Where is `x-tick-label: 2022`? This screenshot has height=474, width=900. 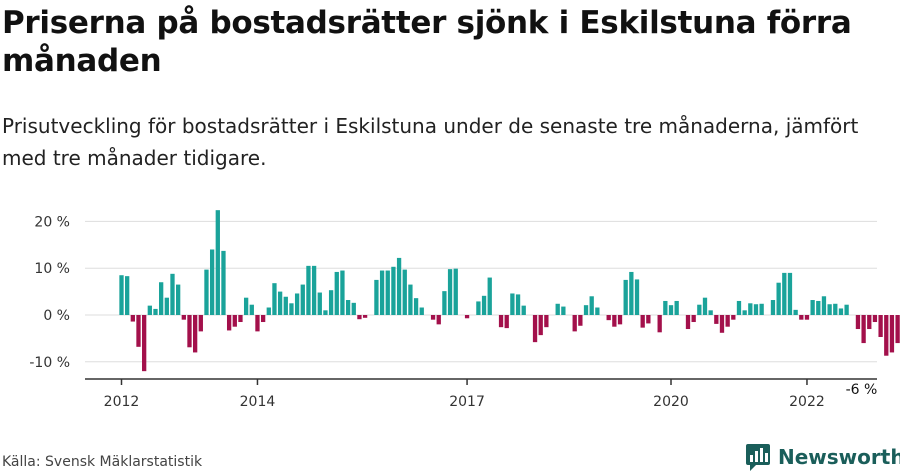
x-tick-label: 2022 is located at coordinates (807, 402).